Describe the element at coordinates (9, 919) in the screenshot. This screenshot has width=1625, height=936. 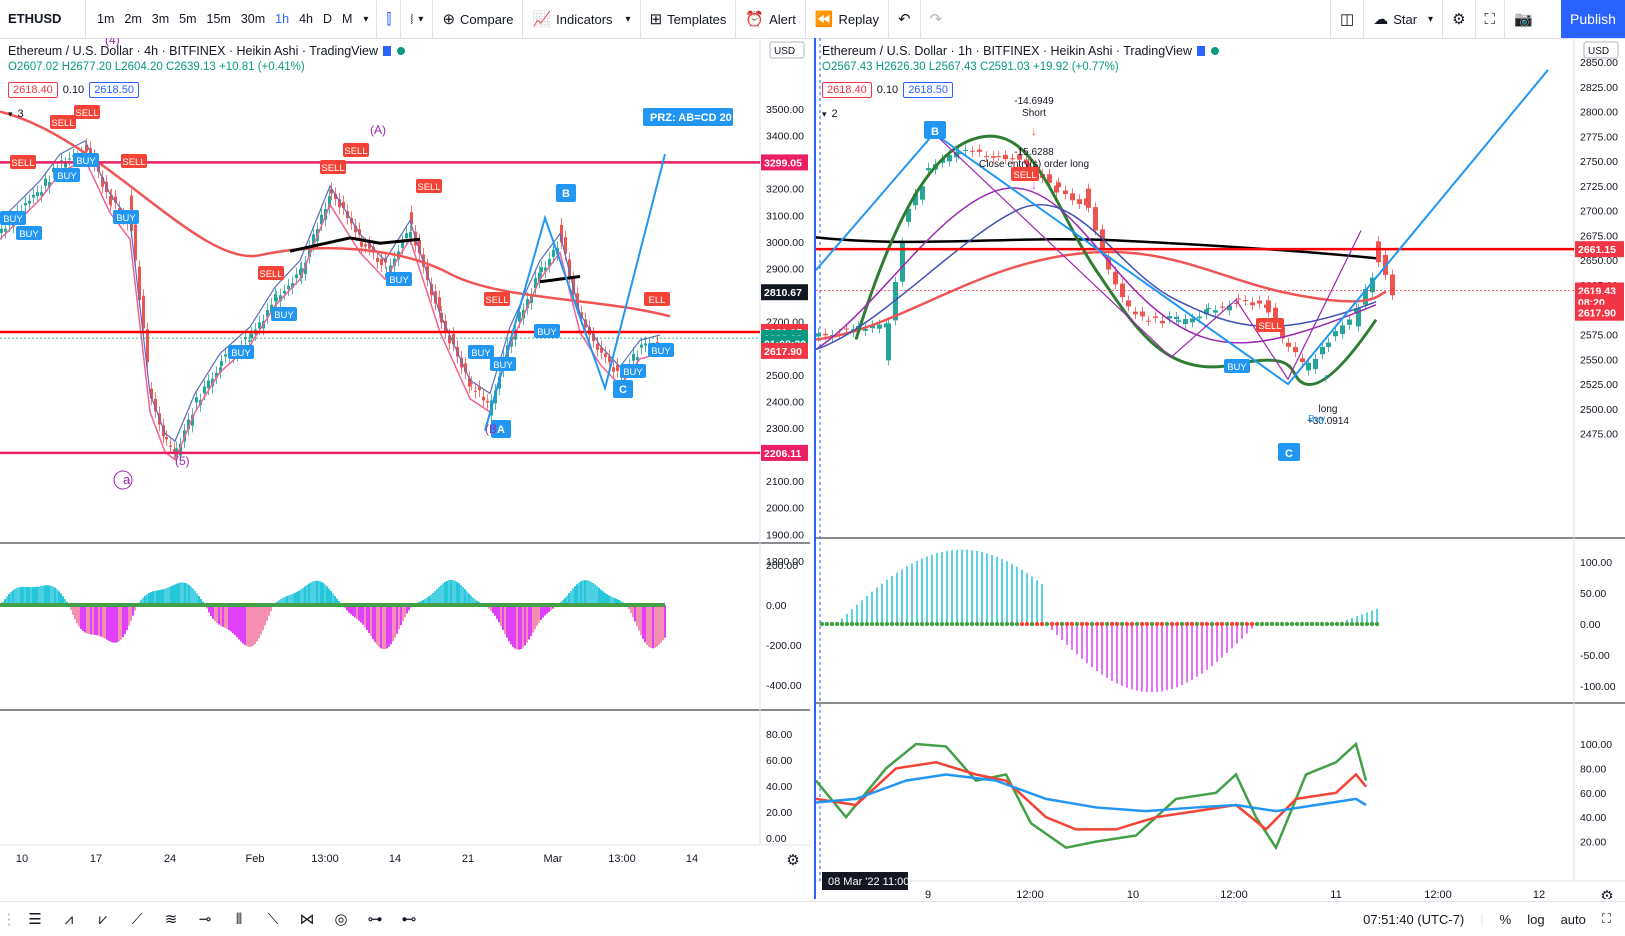
I see `drag-handle-icon: ⋮` at that location.